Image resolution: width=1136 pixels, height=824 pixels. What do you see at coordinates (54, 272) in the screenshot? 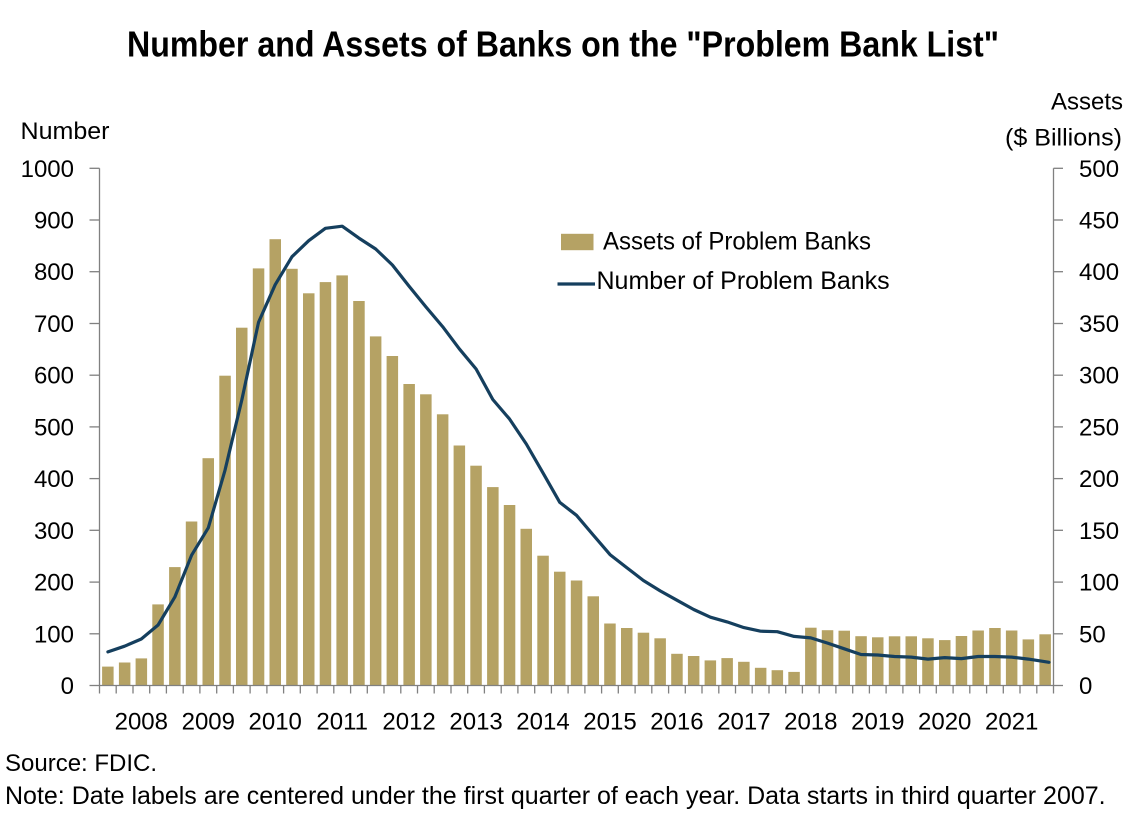
I see `svg-text: 800` at bounding box center [54, 272].